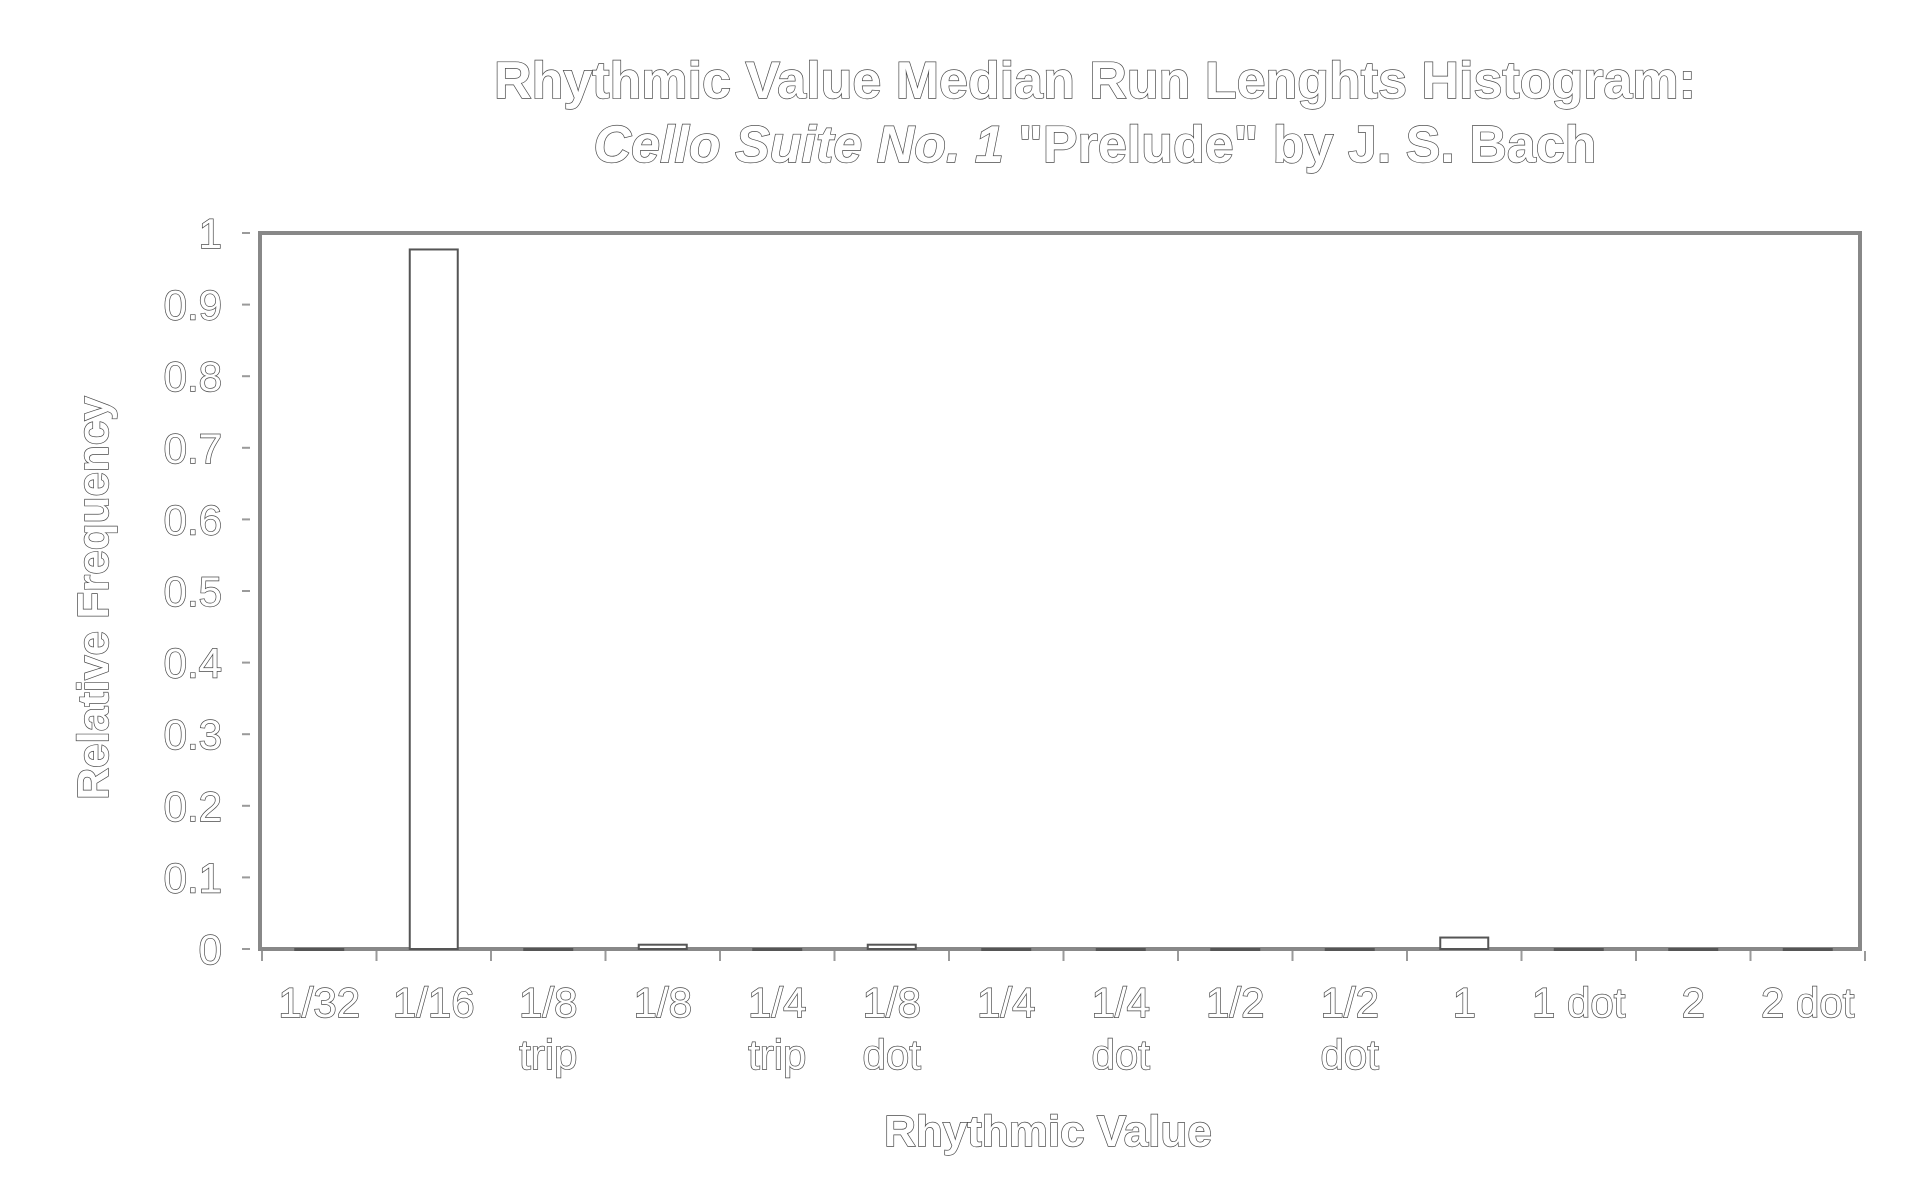 This screenshot has width=1908, height=1187. I want to click on chart-subtitle-italic: Cello Suite No. 1, so click(799, 145).